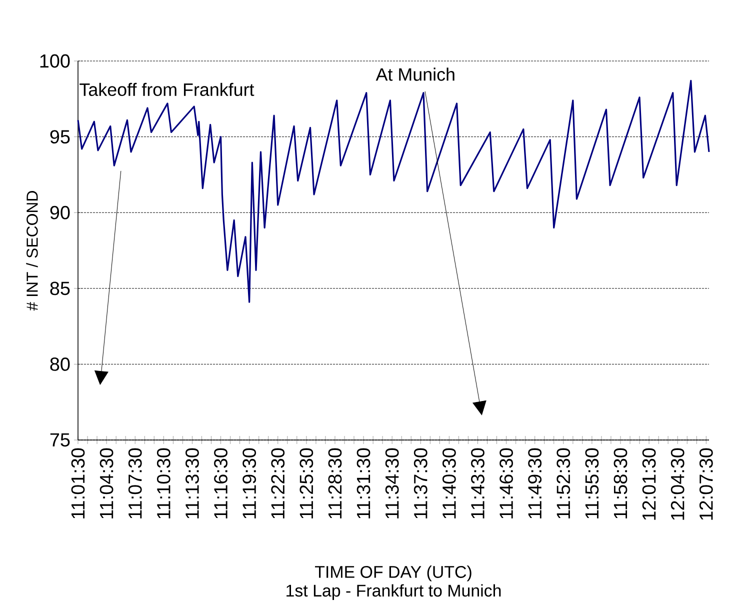 This screenshot has width=733, height=604. What do you see at coordinates (60, 440) in the screenshot?
I see `y-tick-label: 75` at bounding box center [60, 440].